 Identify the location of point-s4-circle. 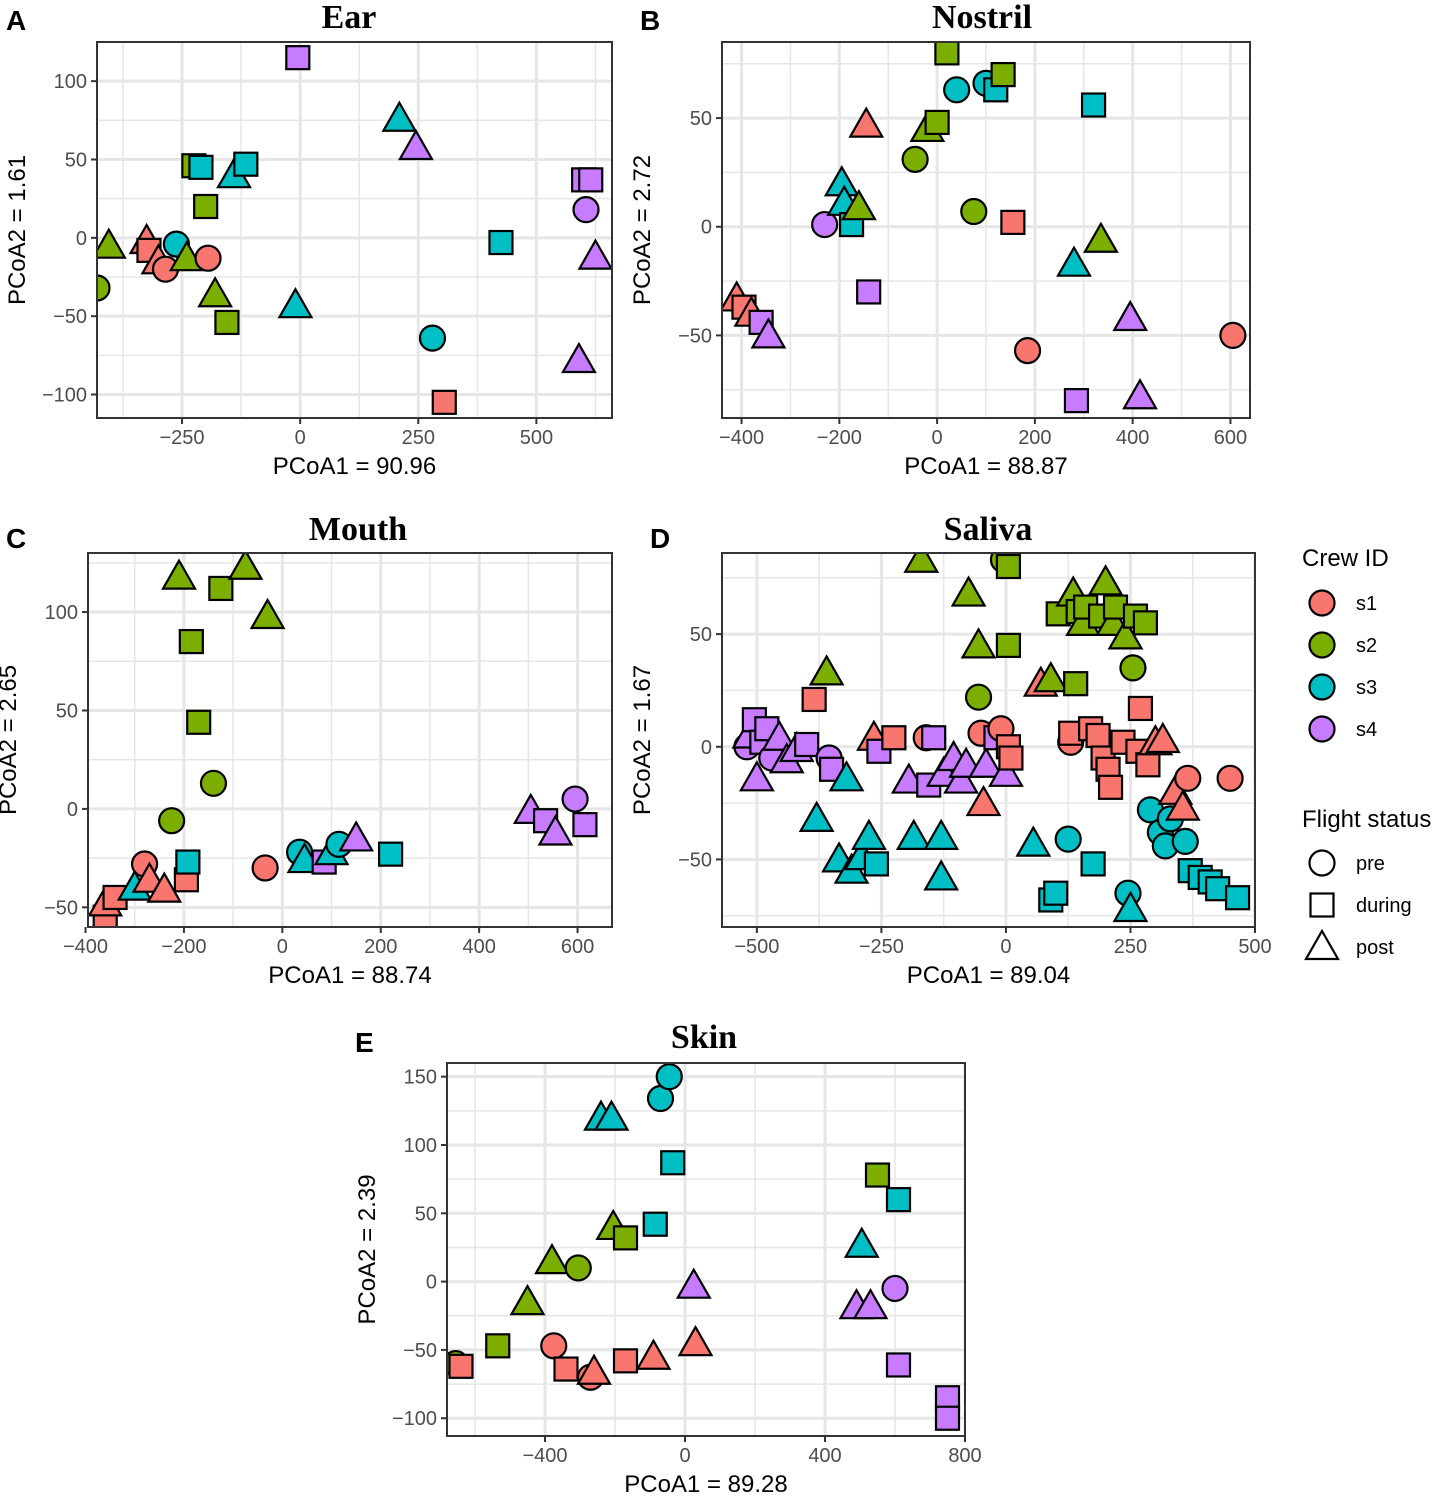
(575, 799).